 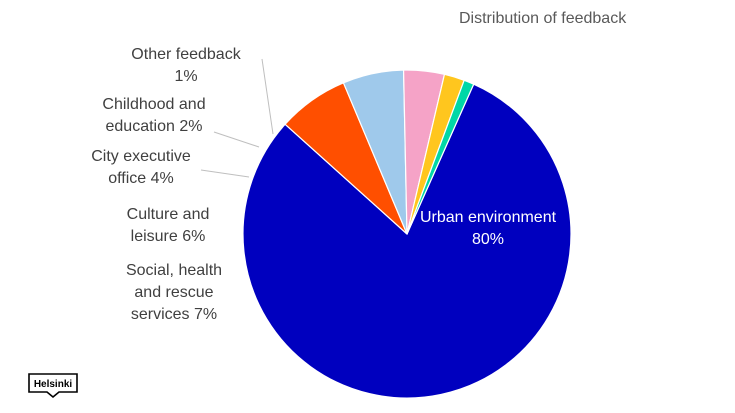 I want to click on slice-label: Social, health and rescue services 7%, so click(x=174, y=292).